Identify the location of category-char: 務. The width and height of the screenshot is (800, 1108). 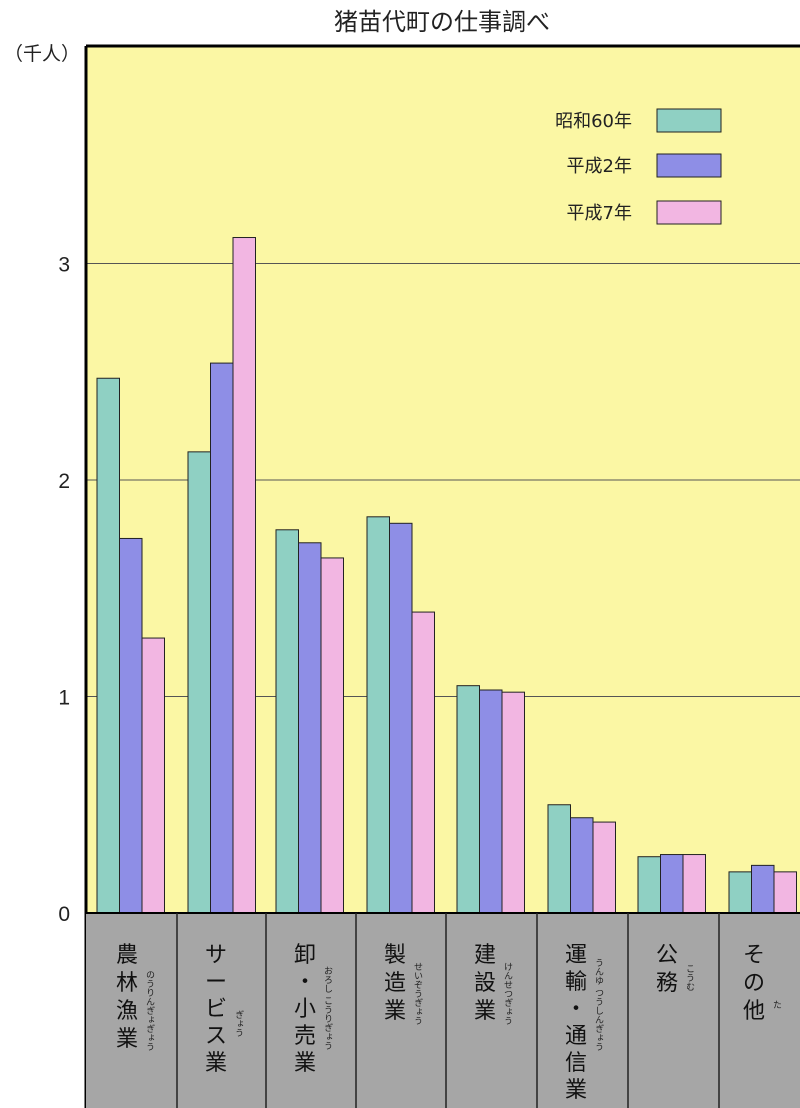
(667, 983).